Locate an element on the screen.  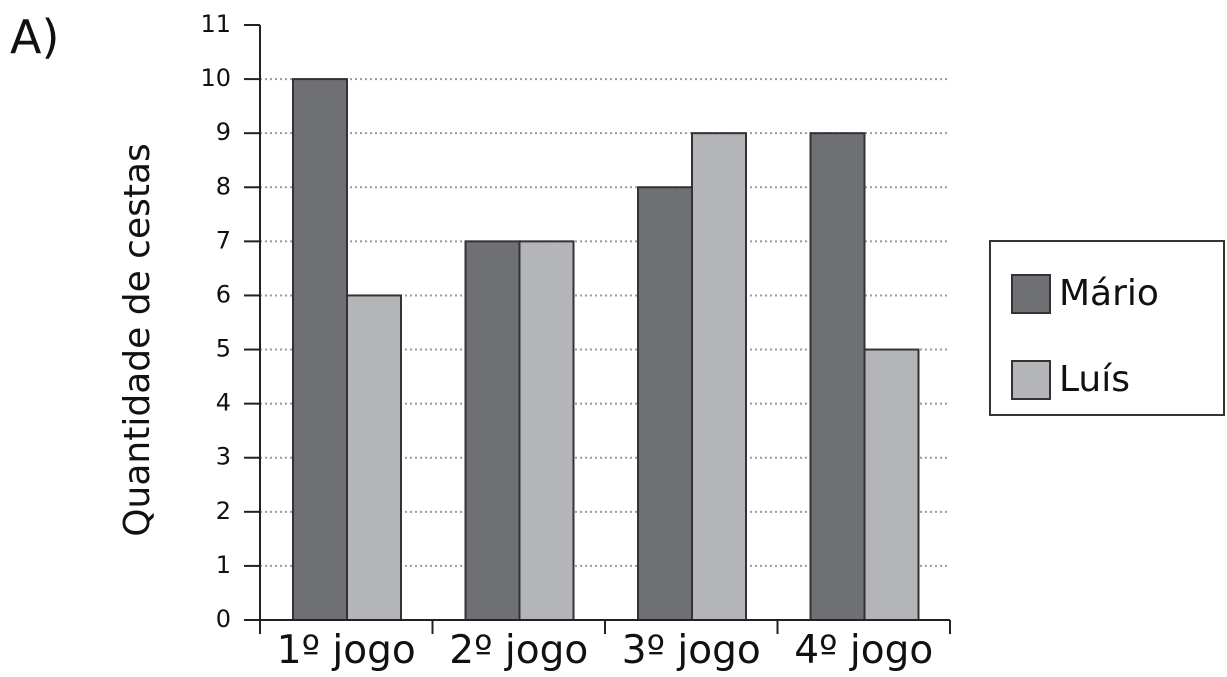
y-tick-label-0: 0 is located at coordinates (223, 619).